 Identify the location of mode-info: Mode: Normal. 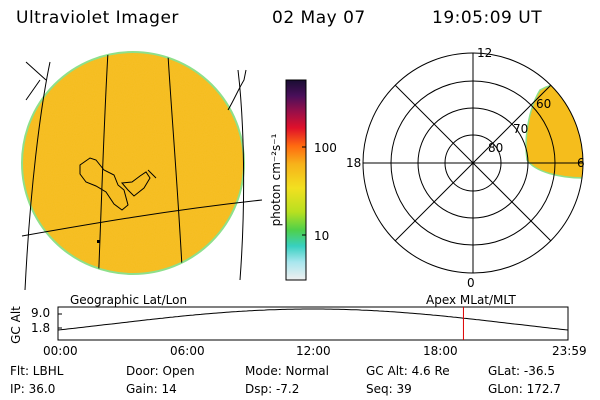
(287, 371).